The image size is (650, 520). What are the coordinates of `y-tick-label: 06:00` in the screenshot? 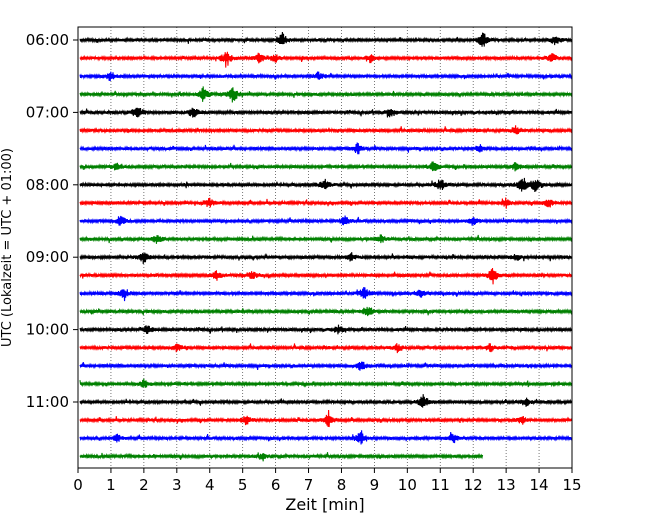 It's located at (47, 40).